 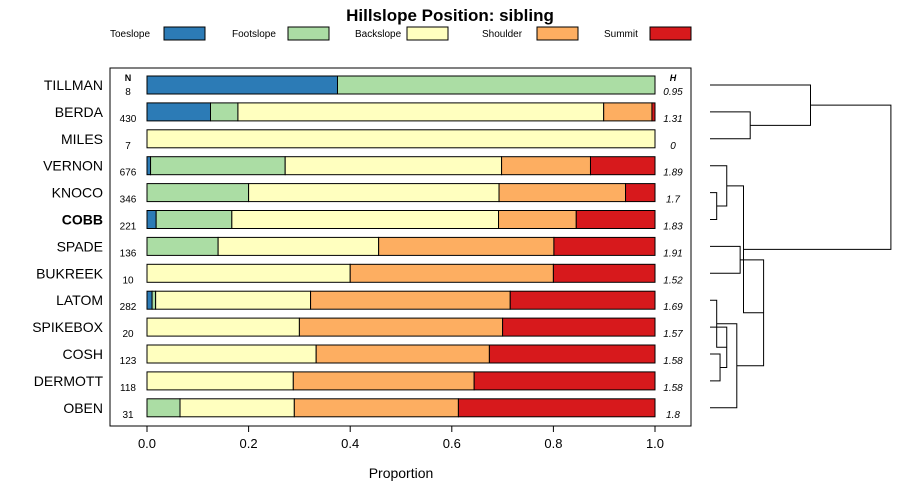 I want to click on row-label-bukreek: BUKREEK, so click(x=70, y=273).